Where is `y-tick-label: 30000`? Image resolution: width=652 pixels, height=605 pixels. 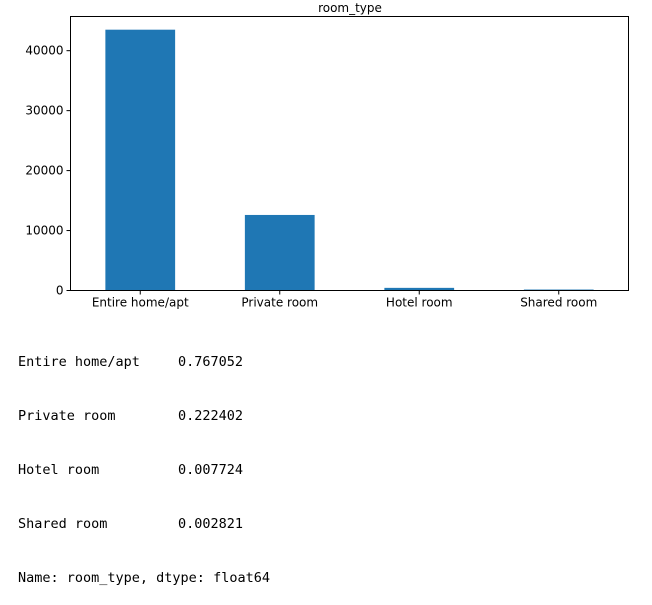 y-tick-label: 30000 is located at coordinates (44, 111).